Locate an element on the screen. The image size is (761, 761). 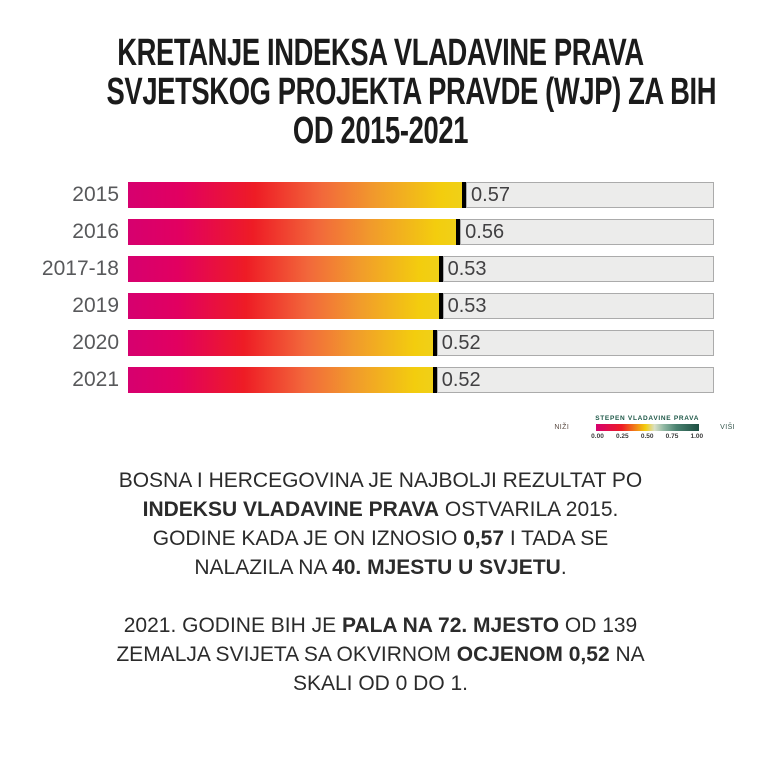
year-label: 2021 is located at coordinates (95, 379).